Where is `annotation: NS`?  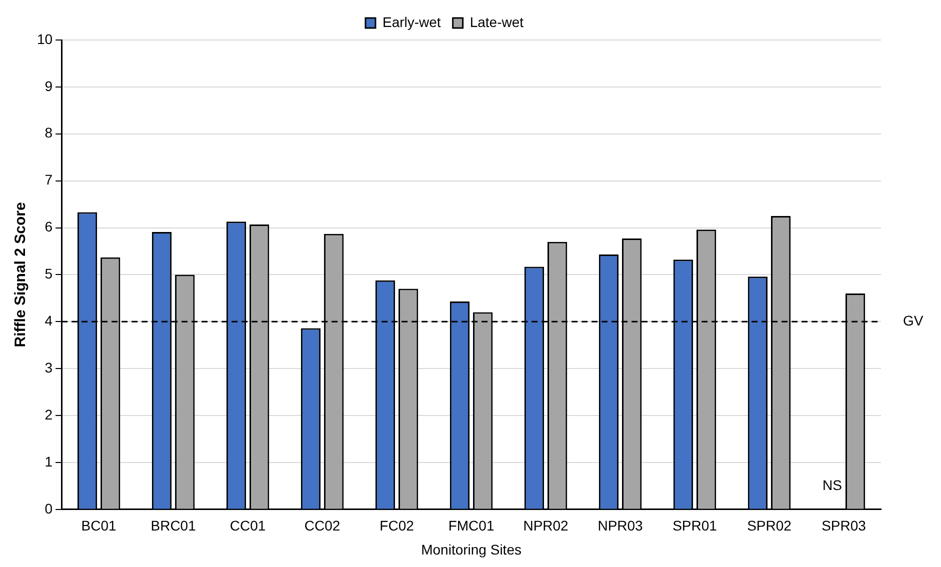
annotation: NS is located at coordinates (832, 484).